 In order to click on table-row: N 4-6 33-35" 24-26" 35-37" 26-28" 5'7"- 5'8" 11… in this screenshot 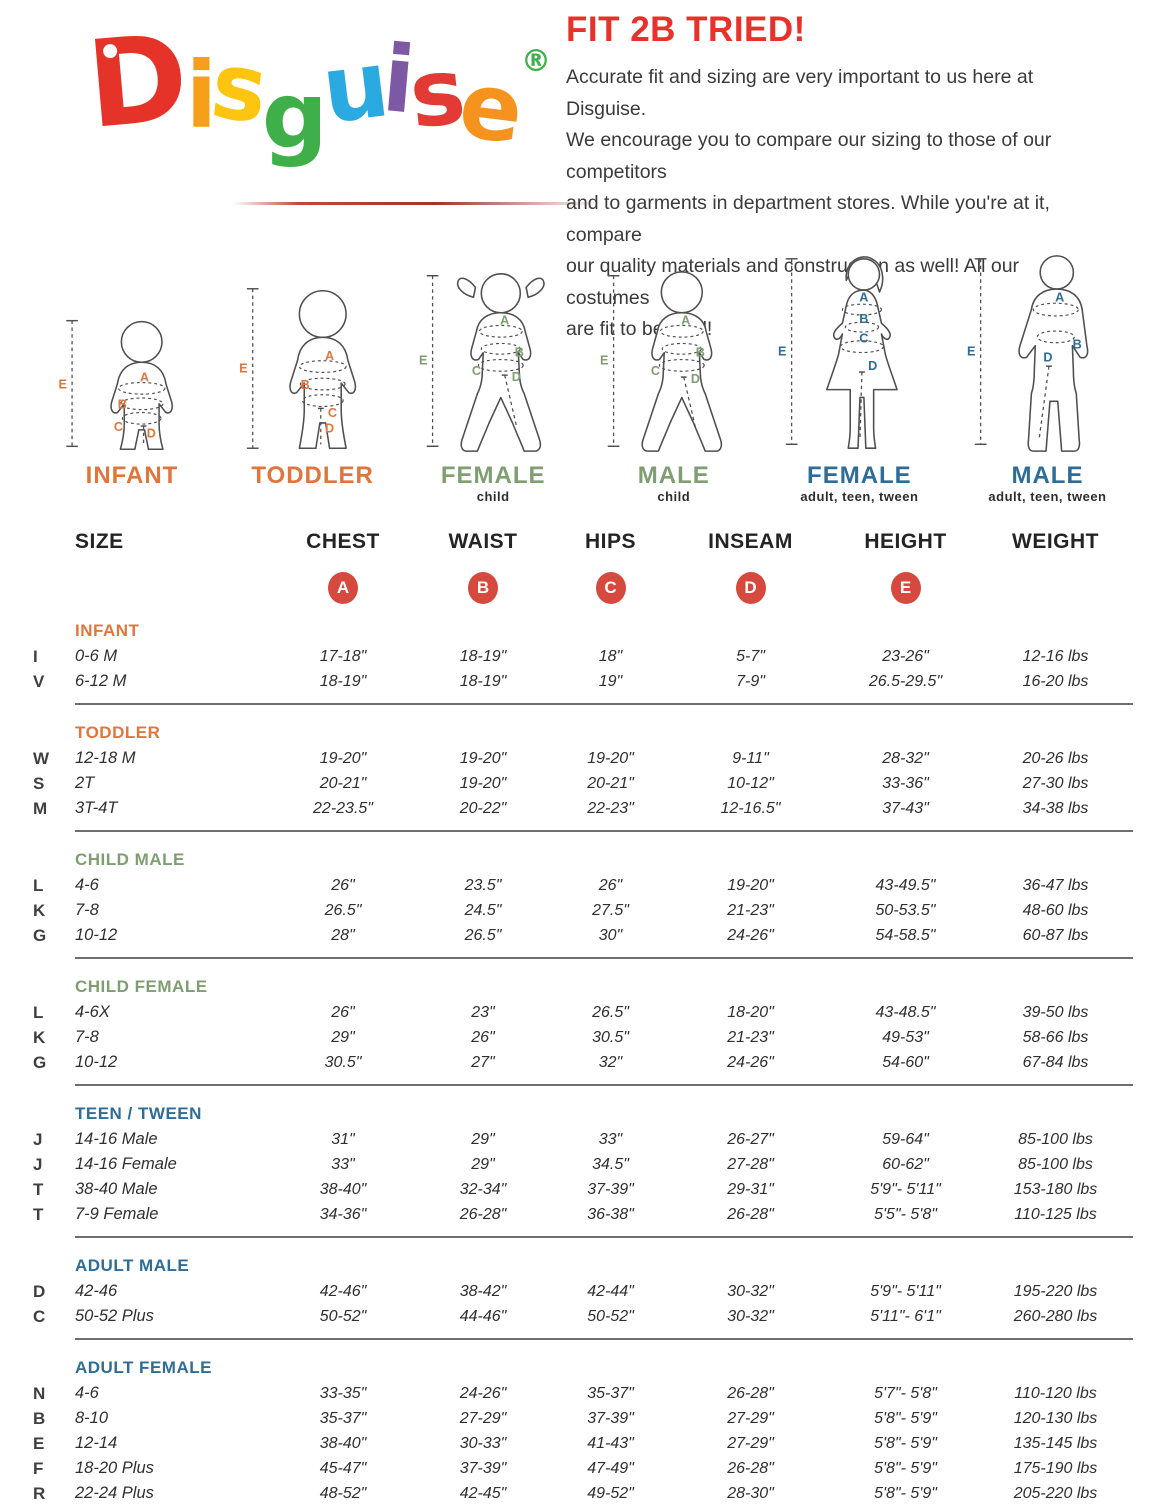, I will do `click(580, 1393)`.